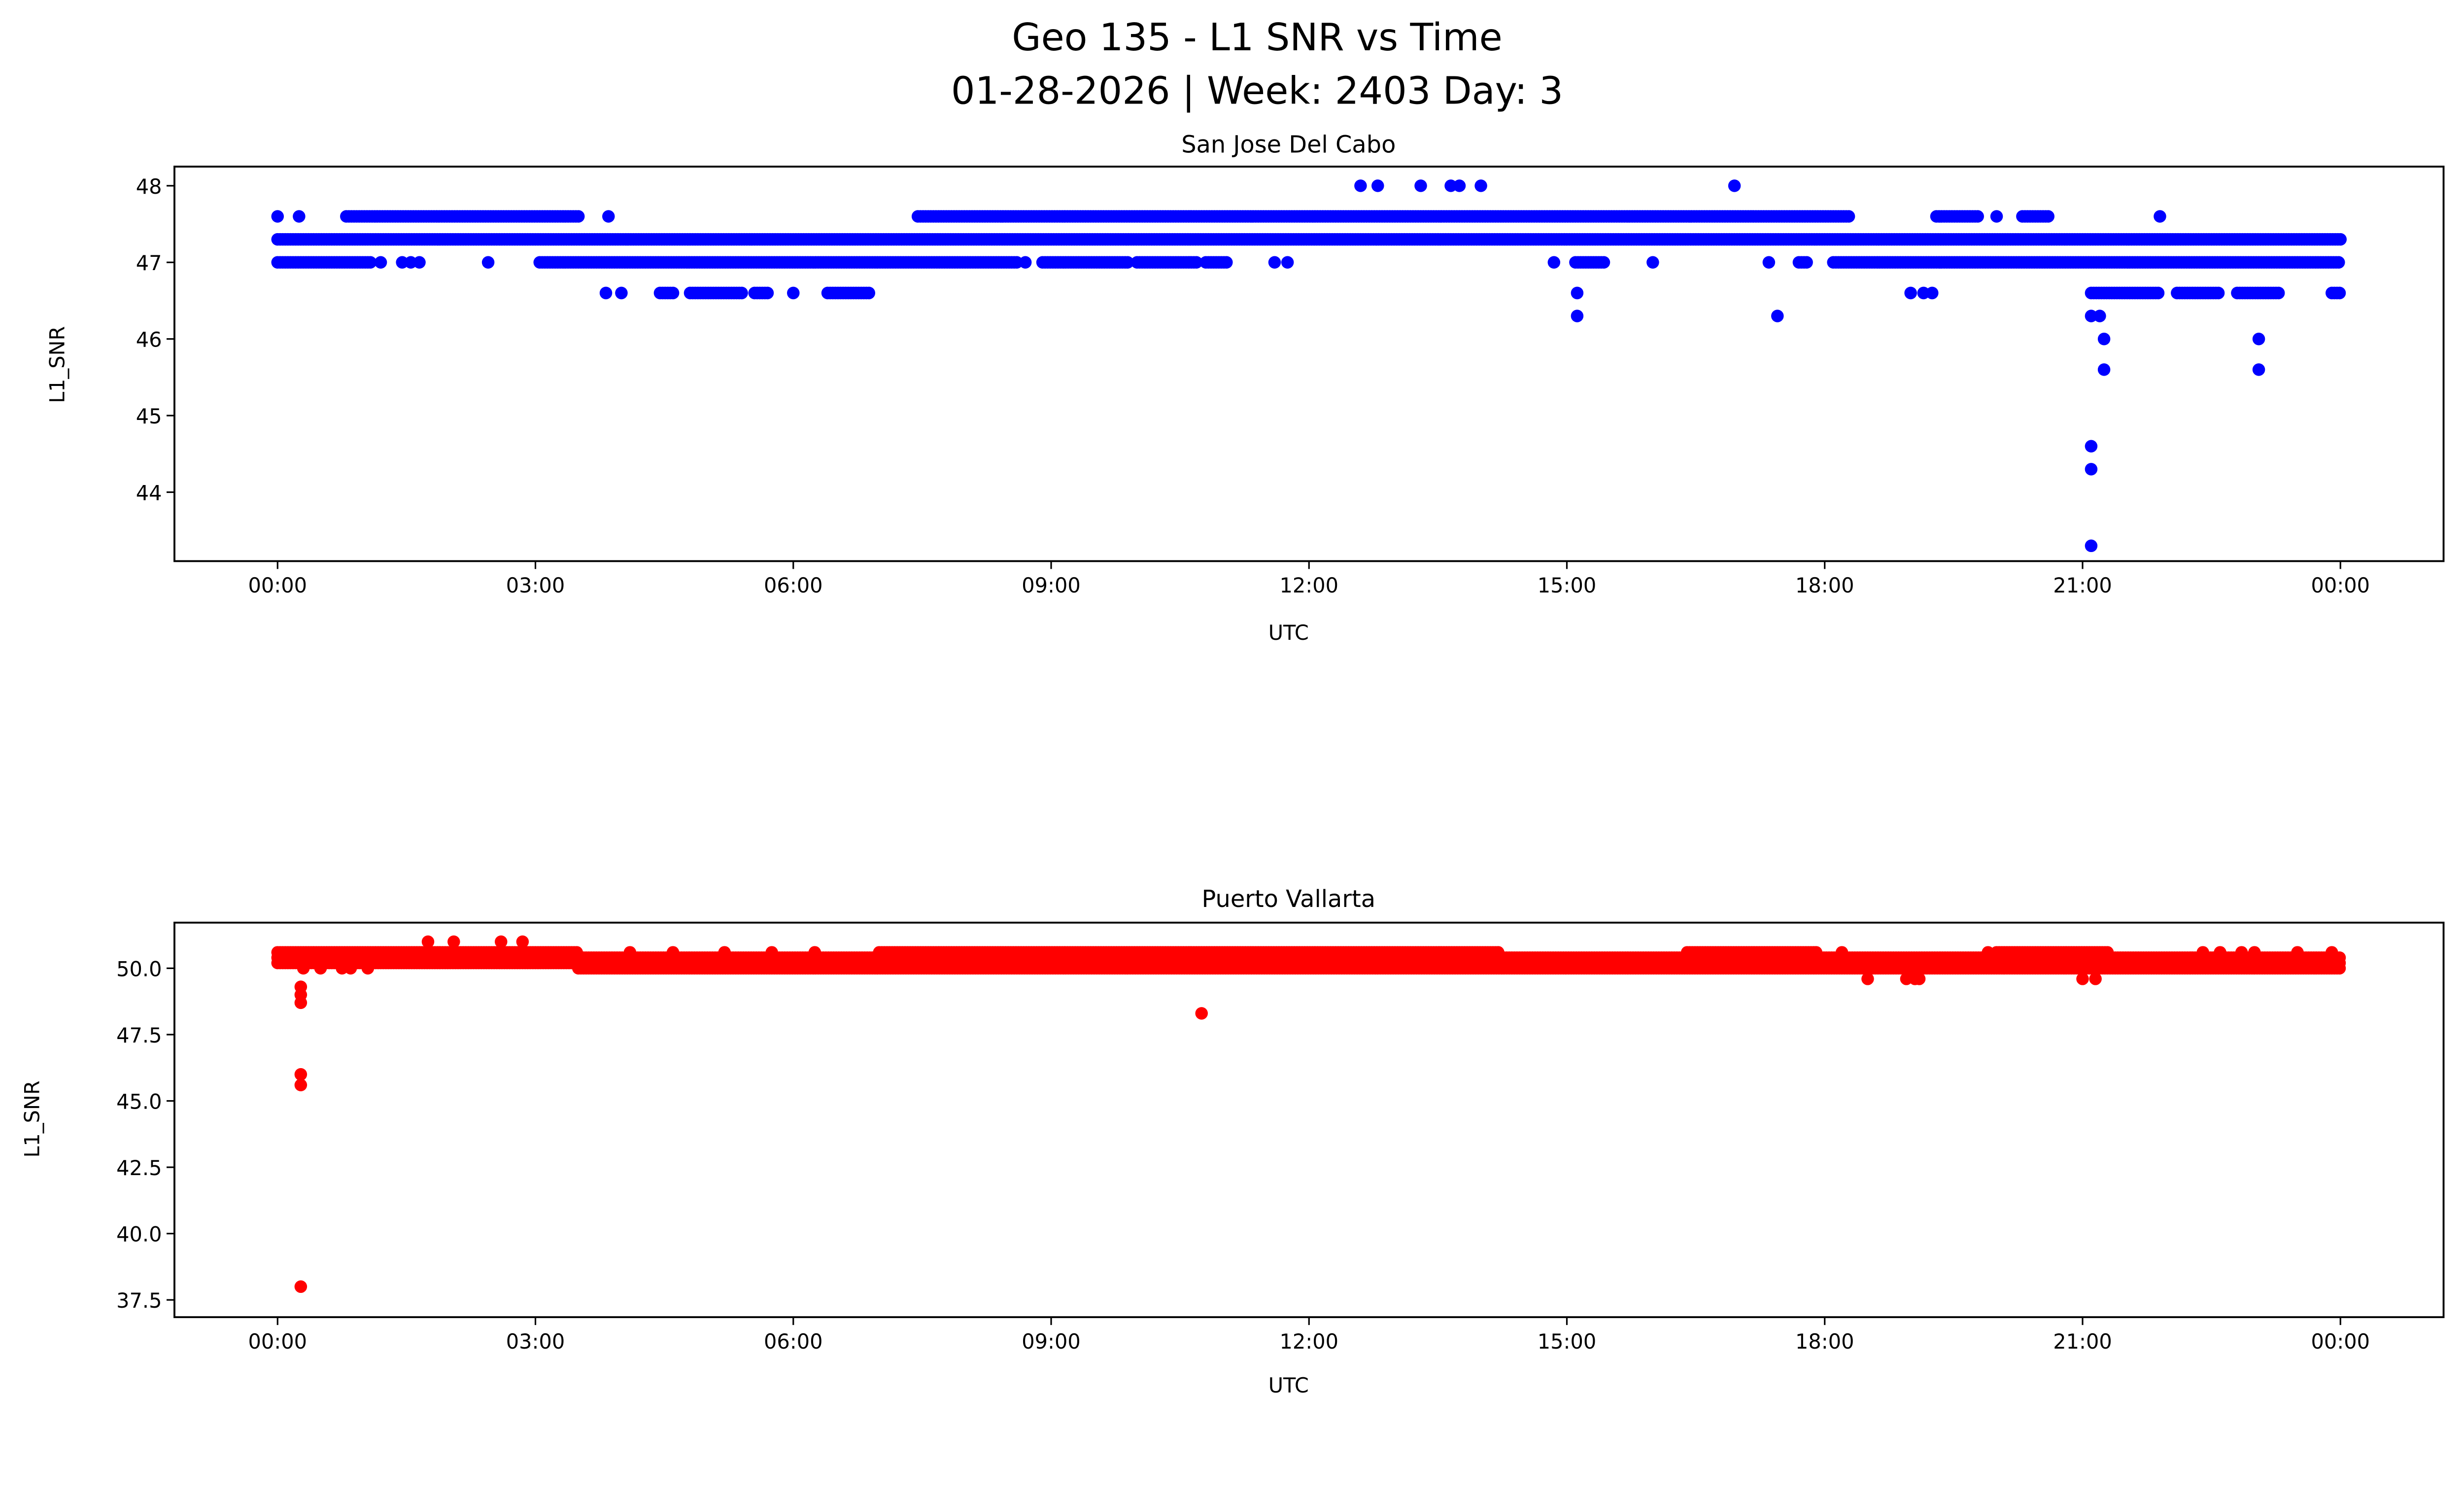 This screenshot has height=1495, width=2464. I want to click on figure-title-line1: Geo 135 - L1 SNR vs Time, so click(1257, 38).